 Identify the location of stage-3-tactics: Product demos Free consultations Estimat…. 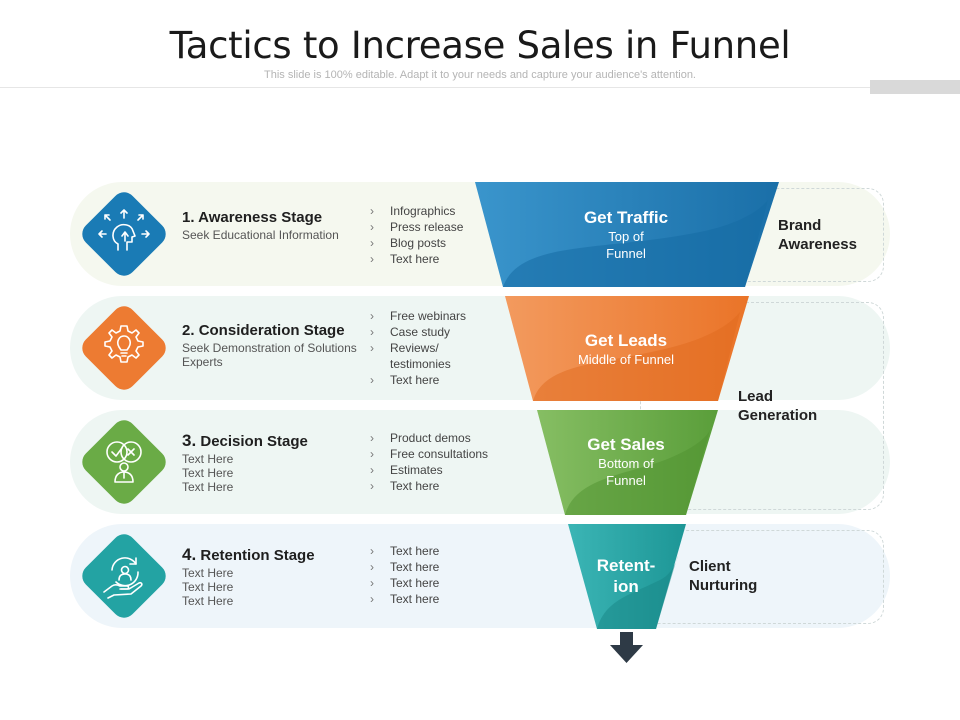
(429, 462).